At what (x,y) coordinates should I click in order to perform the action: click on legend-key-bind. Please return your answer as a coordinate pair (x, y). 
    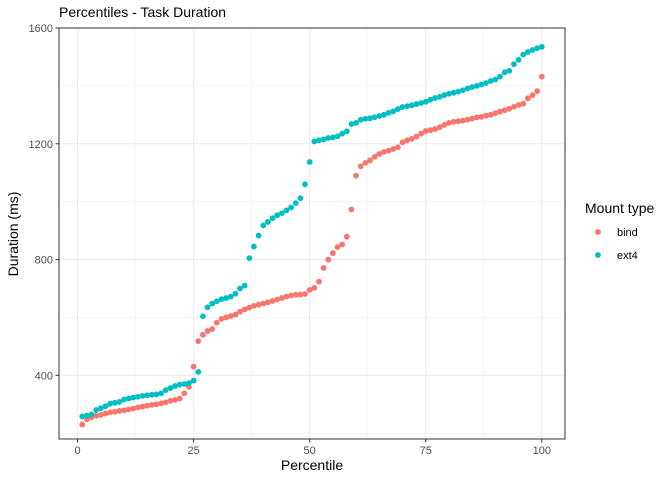
    Looking at the image, I should click on (598, 232).